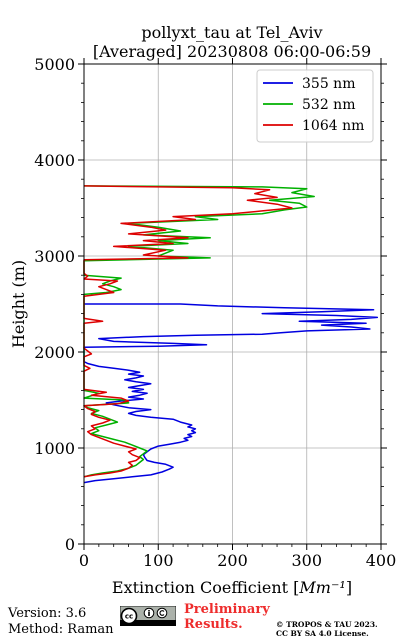  Describe the element at coordinates (333, 126) in the screenshot. I see `legend-label: 1064 nm` at that location.